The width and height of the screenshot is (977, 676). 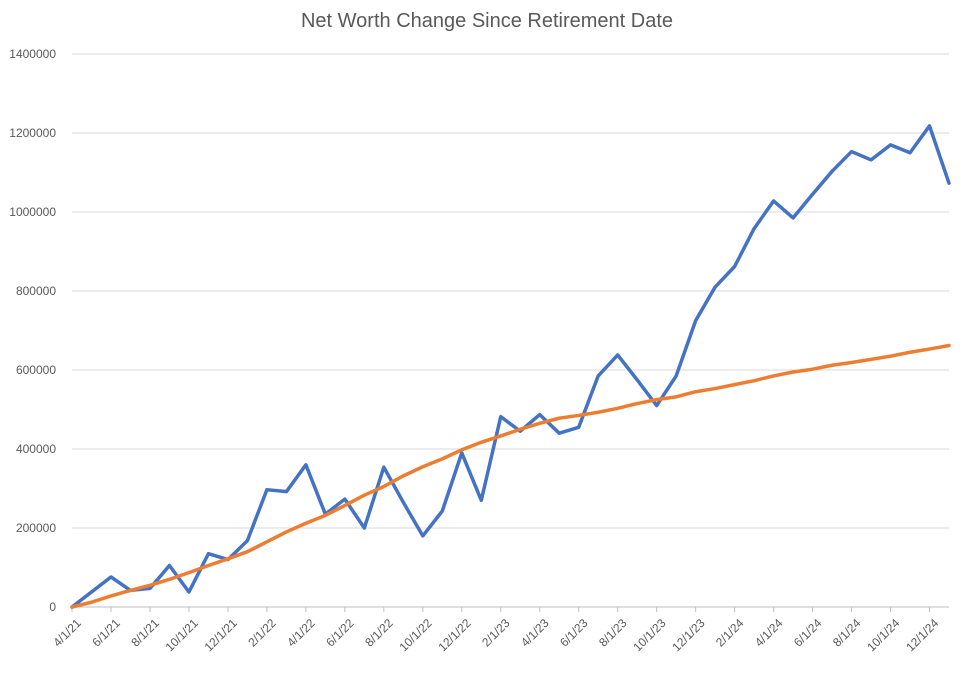 I want to click on y-tick-label: 600000, so click(x=36, y=370).